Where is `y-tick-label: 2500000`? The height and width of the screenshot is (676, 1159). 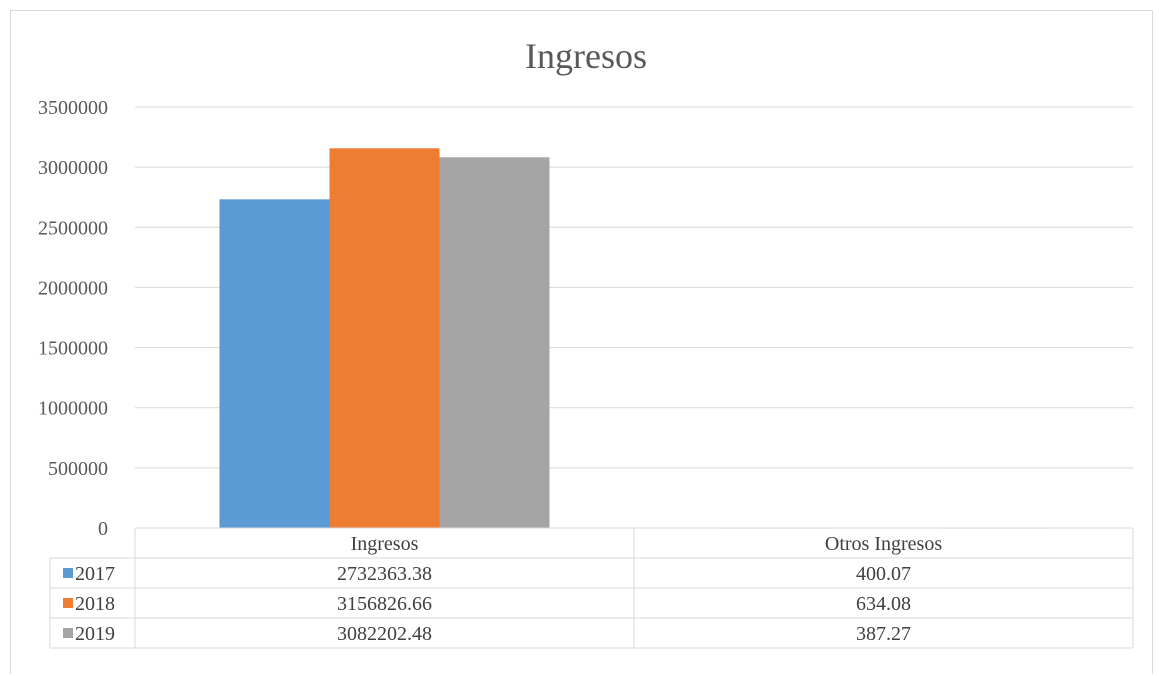 y-tick-label: 2500000 is located at coordinates (73, 228).